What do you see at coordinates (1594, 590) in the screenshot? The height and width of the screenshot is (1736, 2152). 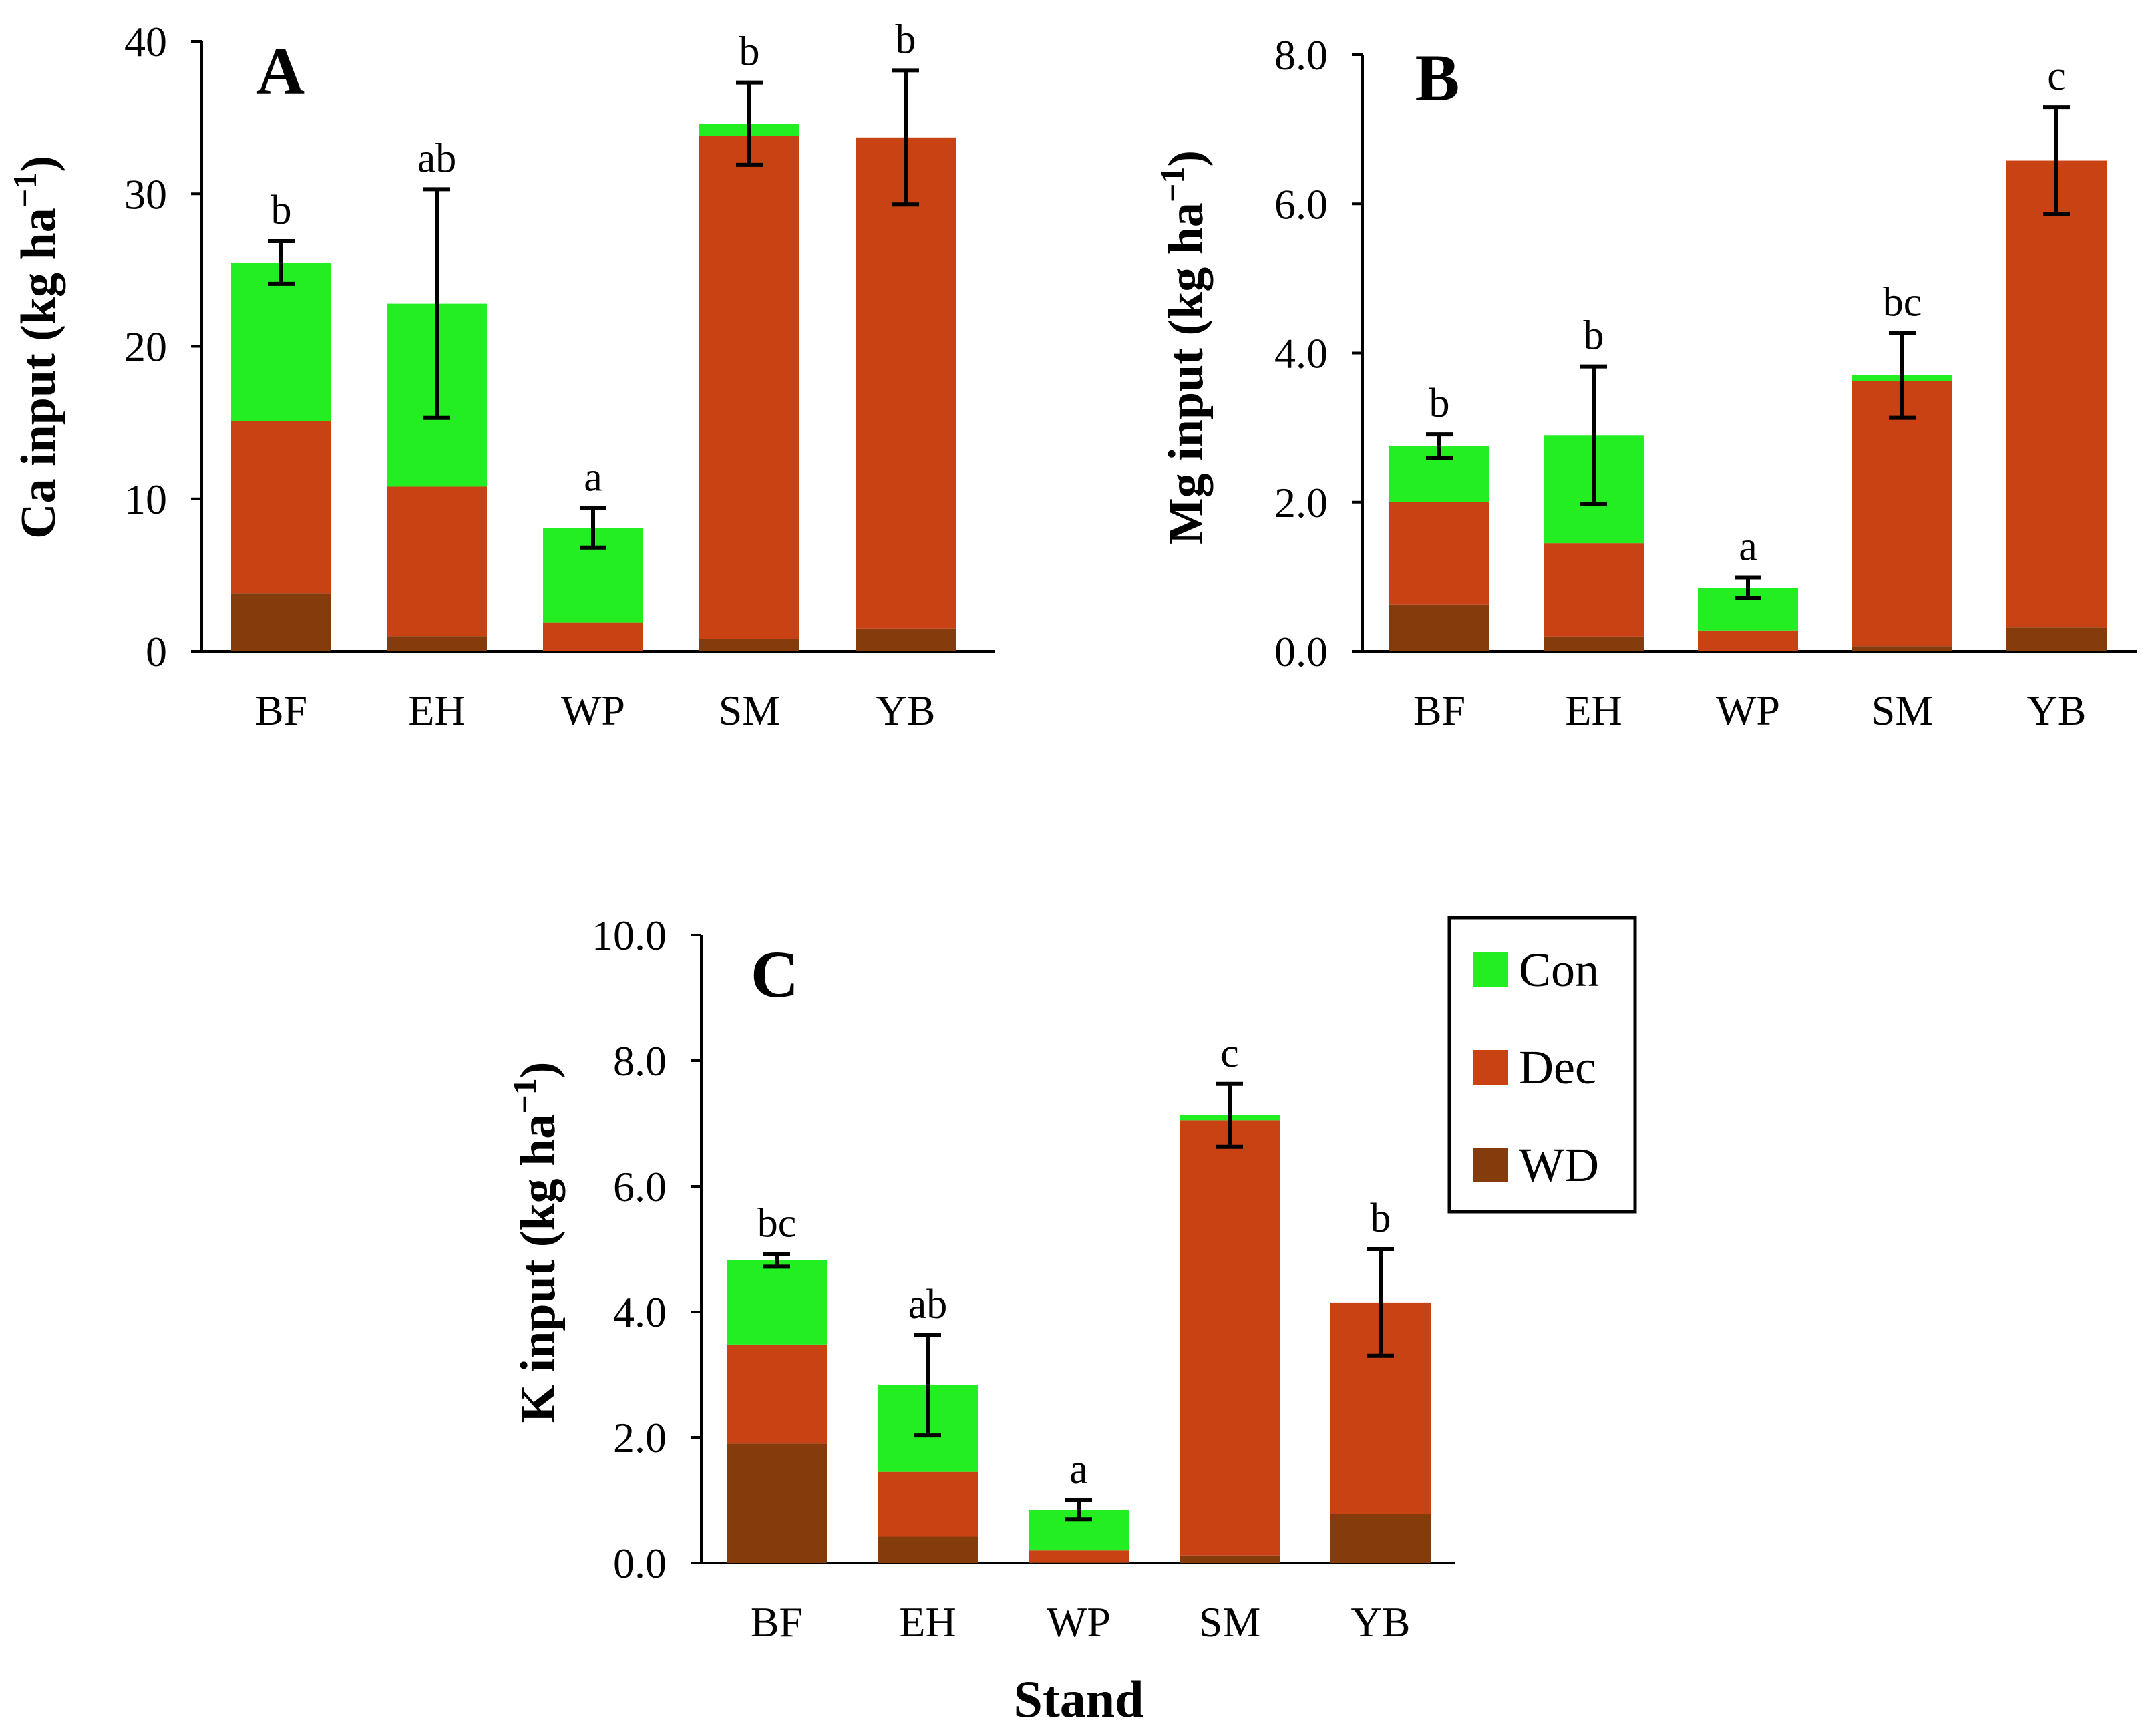 I see `panel-b-bar-eh-dec` at bounding box center [1594, 590].